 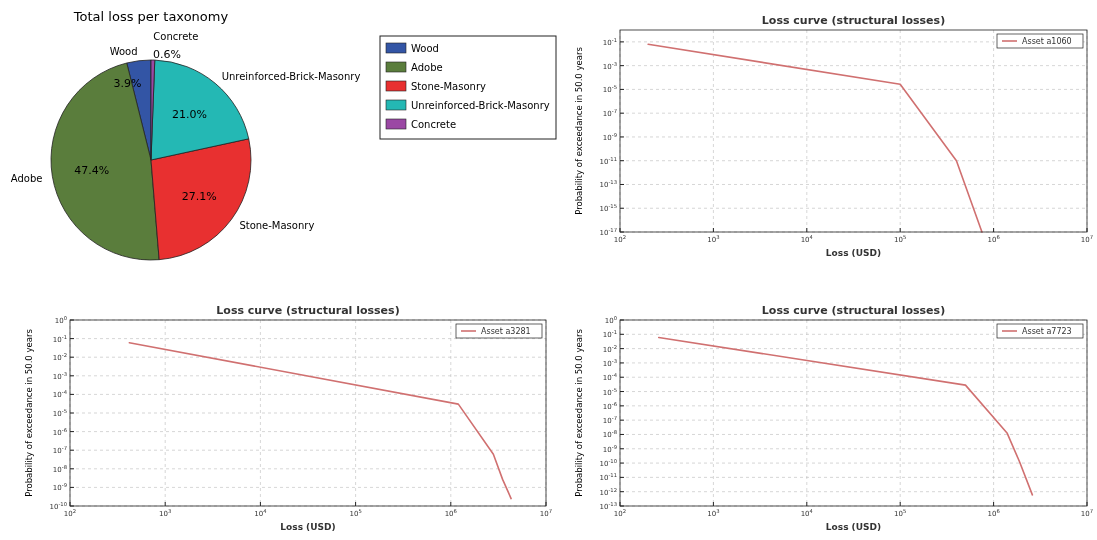 What do you see at coordinates (92, 170) in the screenshot?
I see `data-label: 47.4%` at bounding box center [92, 170].